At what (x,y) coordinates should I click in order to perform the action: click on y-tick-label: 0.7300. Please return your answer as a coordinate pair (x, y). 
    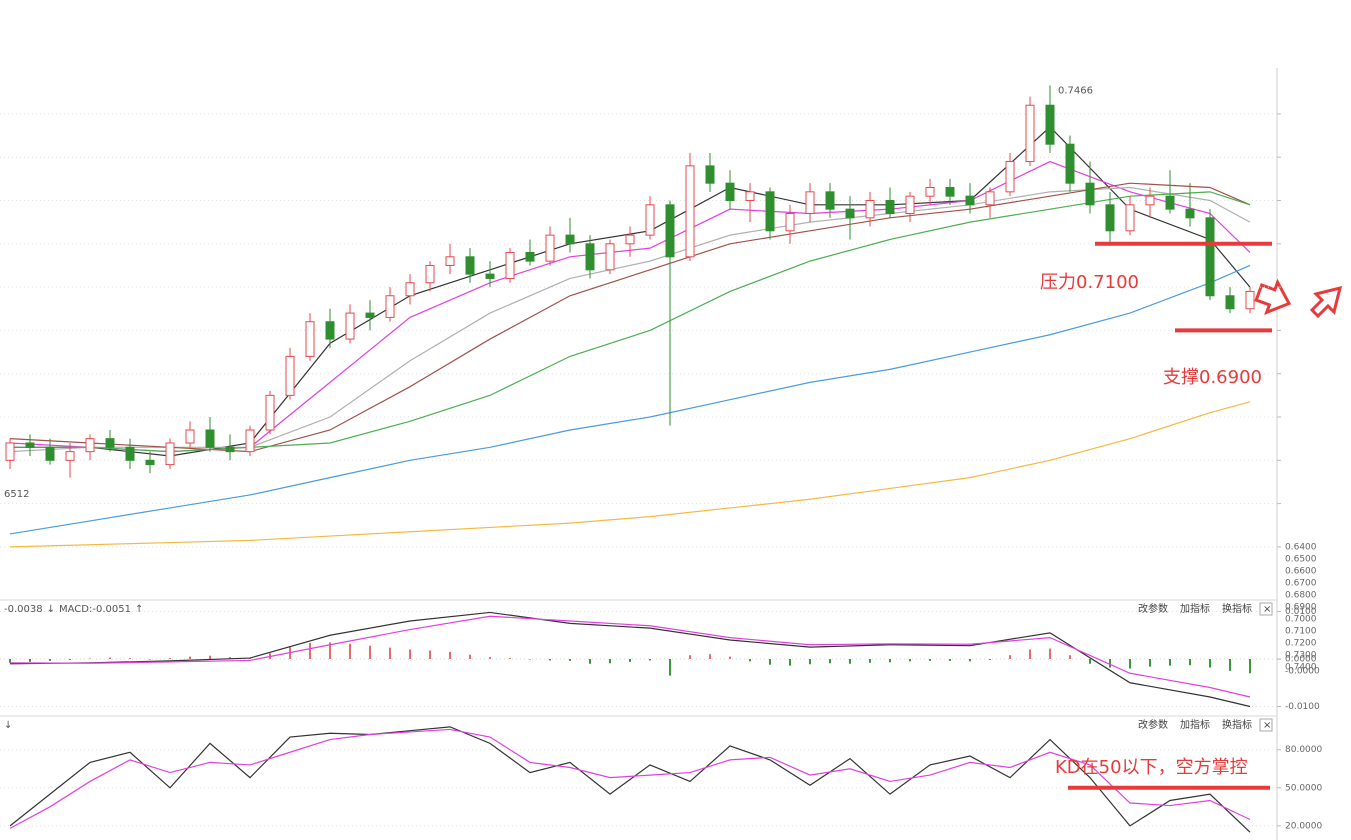
    Looking at the image, I should click on (1301, 655).